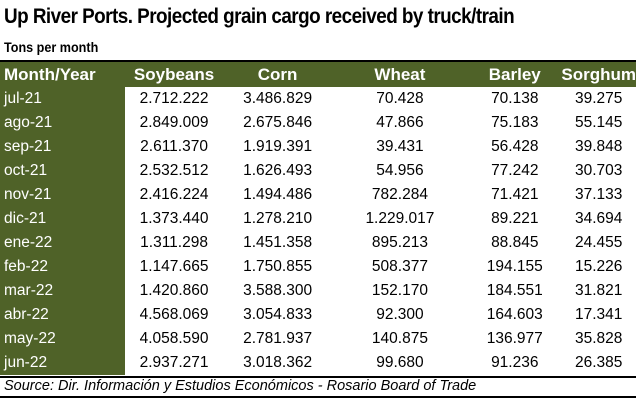 This screenshot has height=400, width=636. What do you see at coordinates (514, 314) in the screenshot?
I see `value-cell: 164.603` at bounding box center [514, 314].